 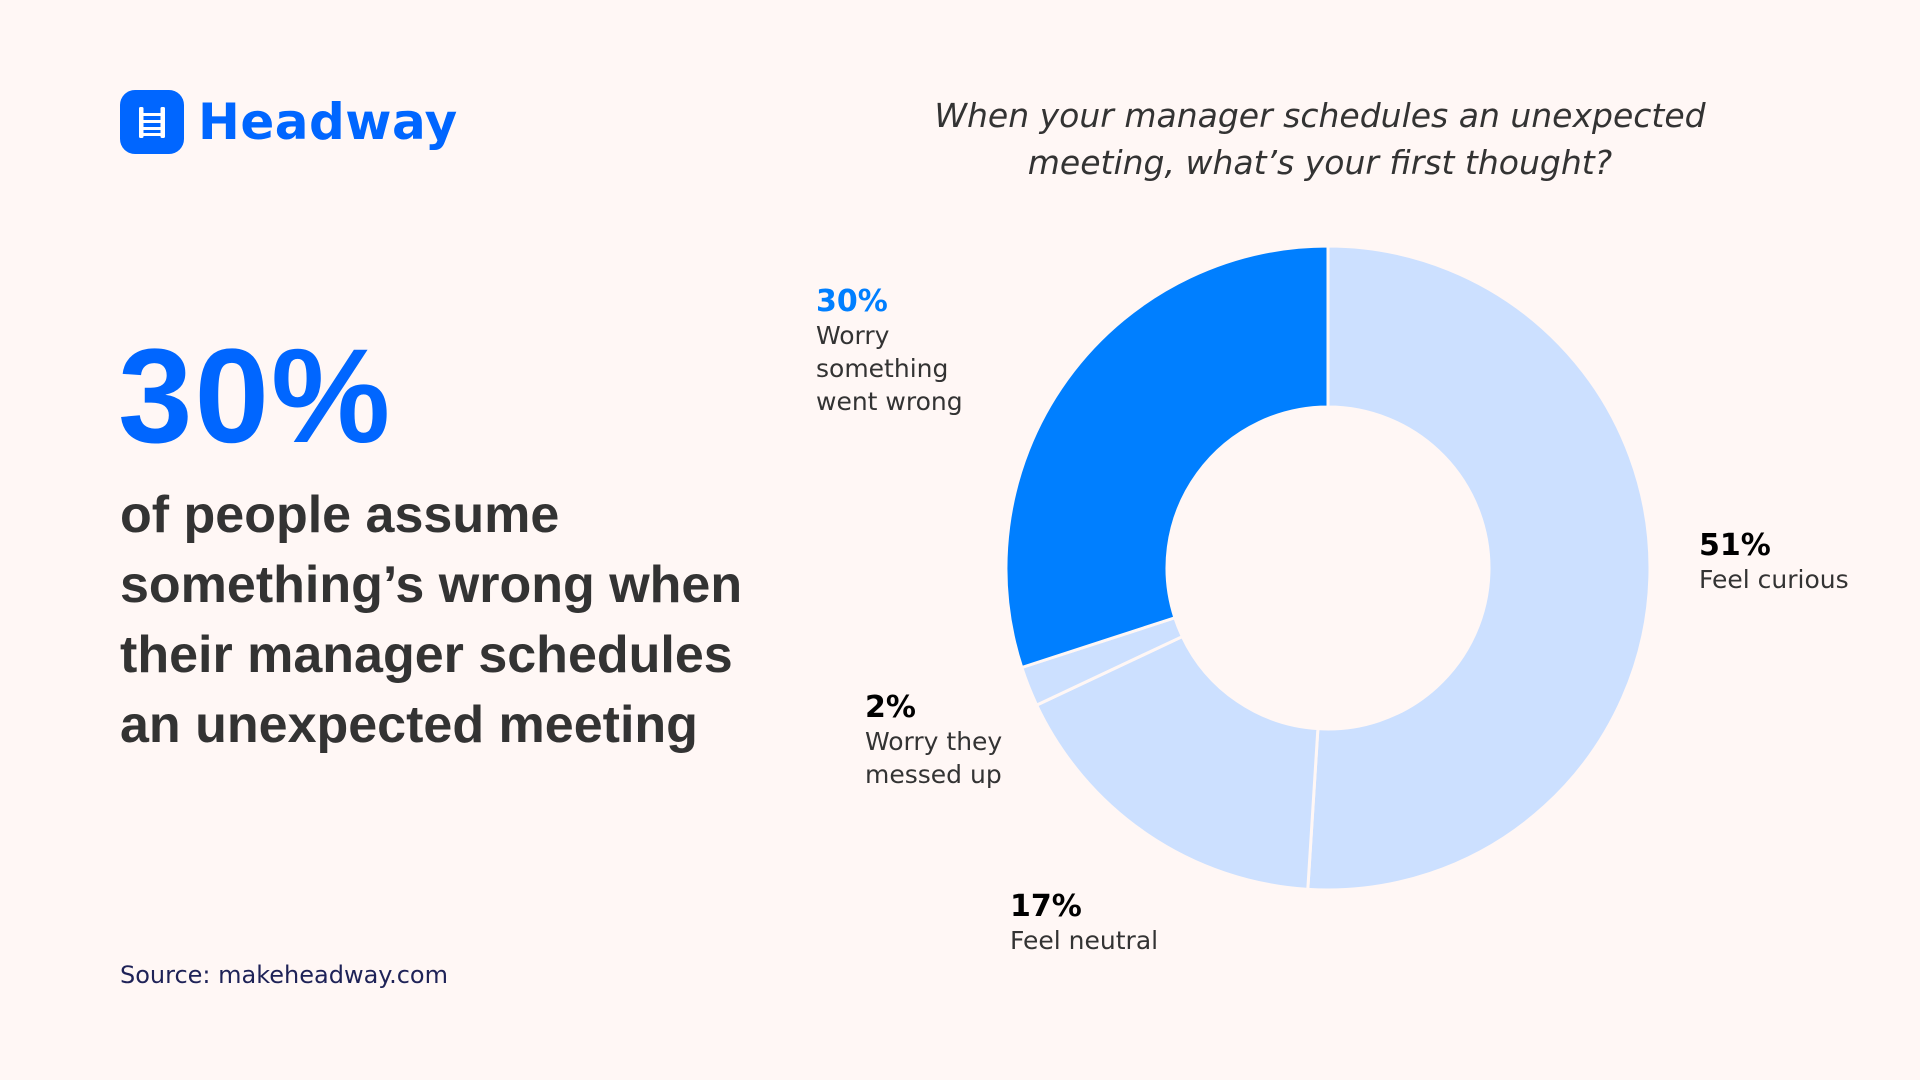 What do you see at coordinates (852, 301) in the screenshot?
I see `slice-percent: 30%` at bounding box center [852, 301].